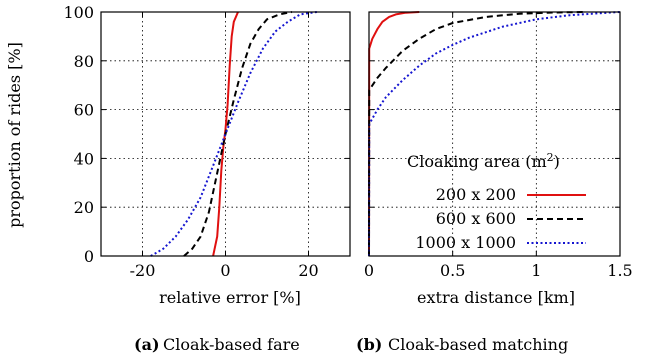 The width and height of the screenshot is (650, 364). Describe the element at coordinates (478, 344) in the screenshot. I see `caption-b-text: Cloak-based matching` at that location.